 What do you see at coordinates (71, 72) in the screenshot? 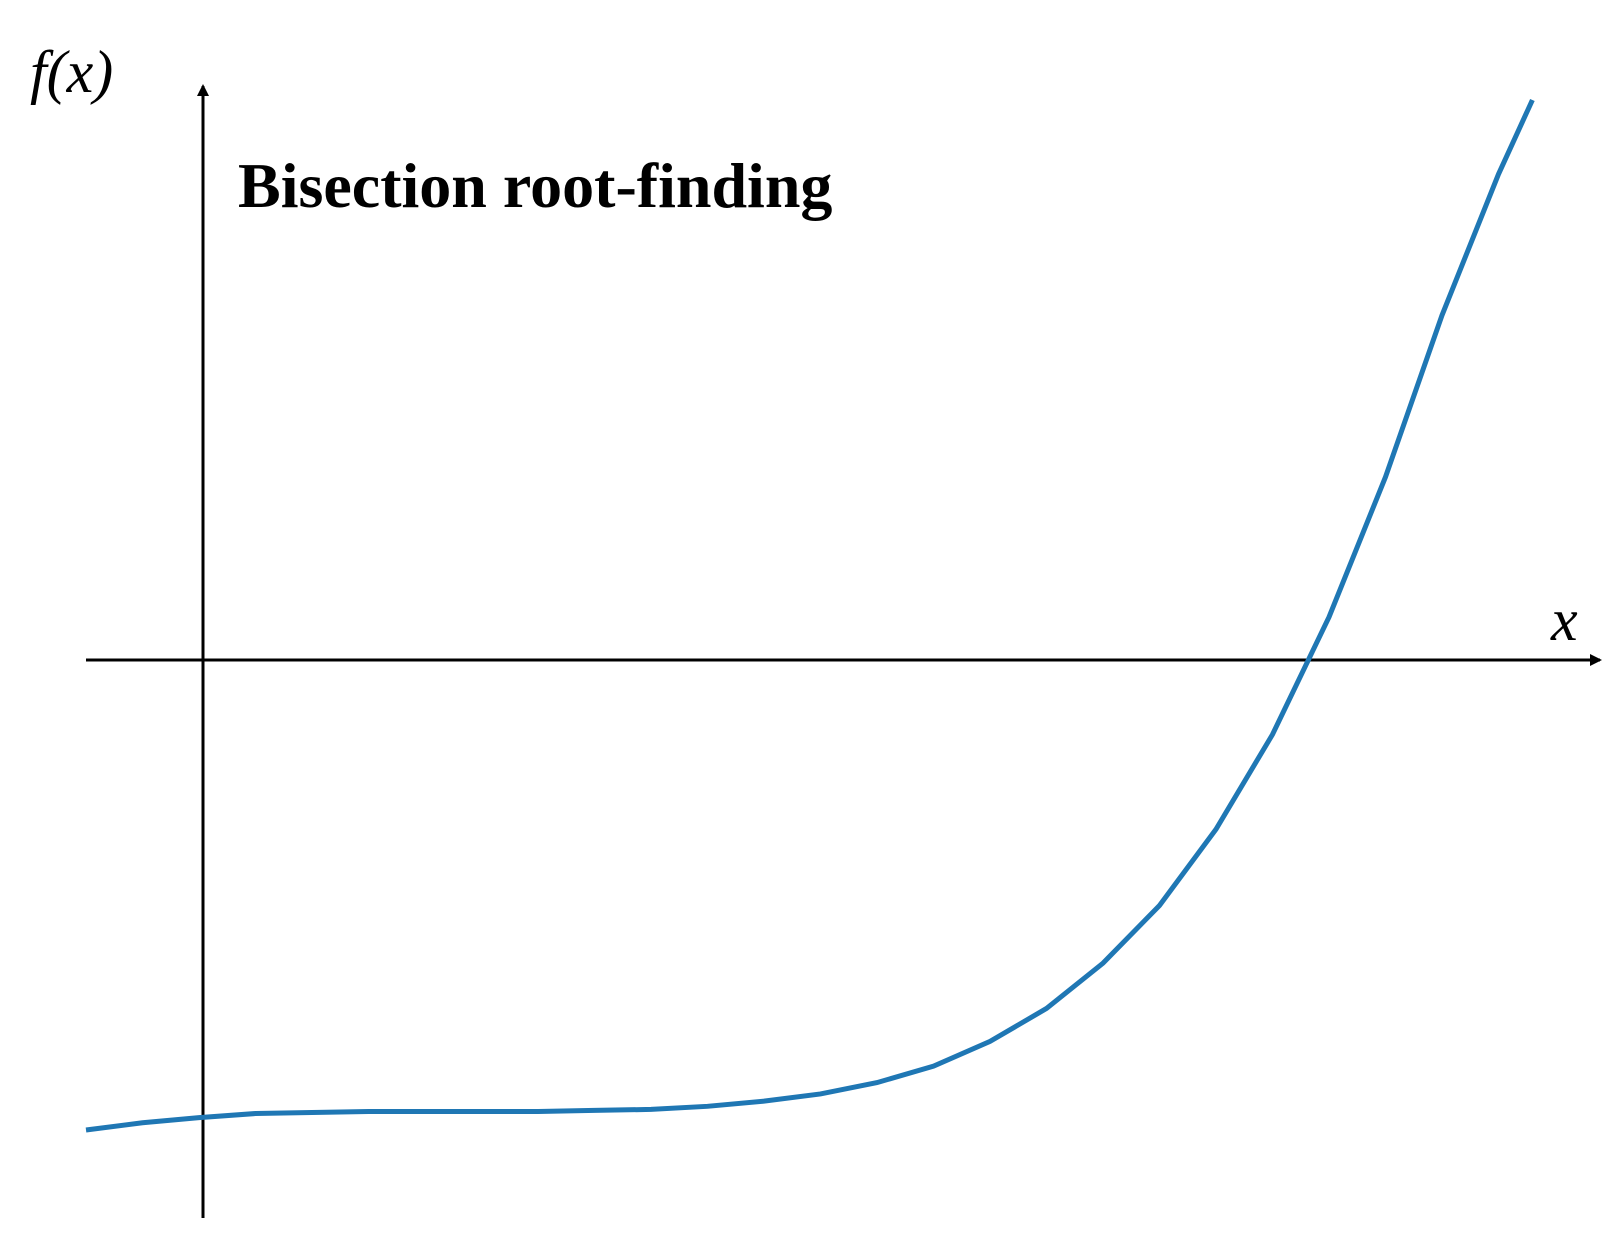
I see `y-axis-label: f(x)` at bounding box center [71, 72].